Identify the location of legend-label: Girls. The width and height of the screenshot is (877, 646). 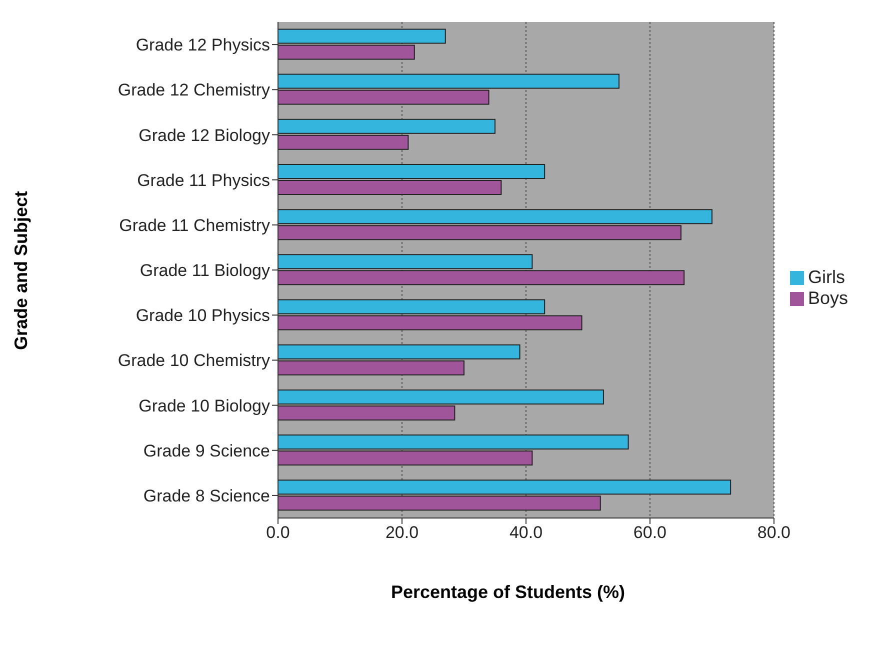
(826, 277).